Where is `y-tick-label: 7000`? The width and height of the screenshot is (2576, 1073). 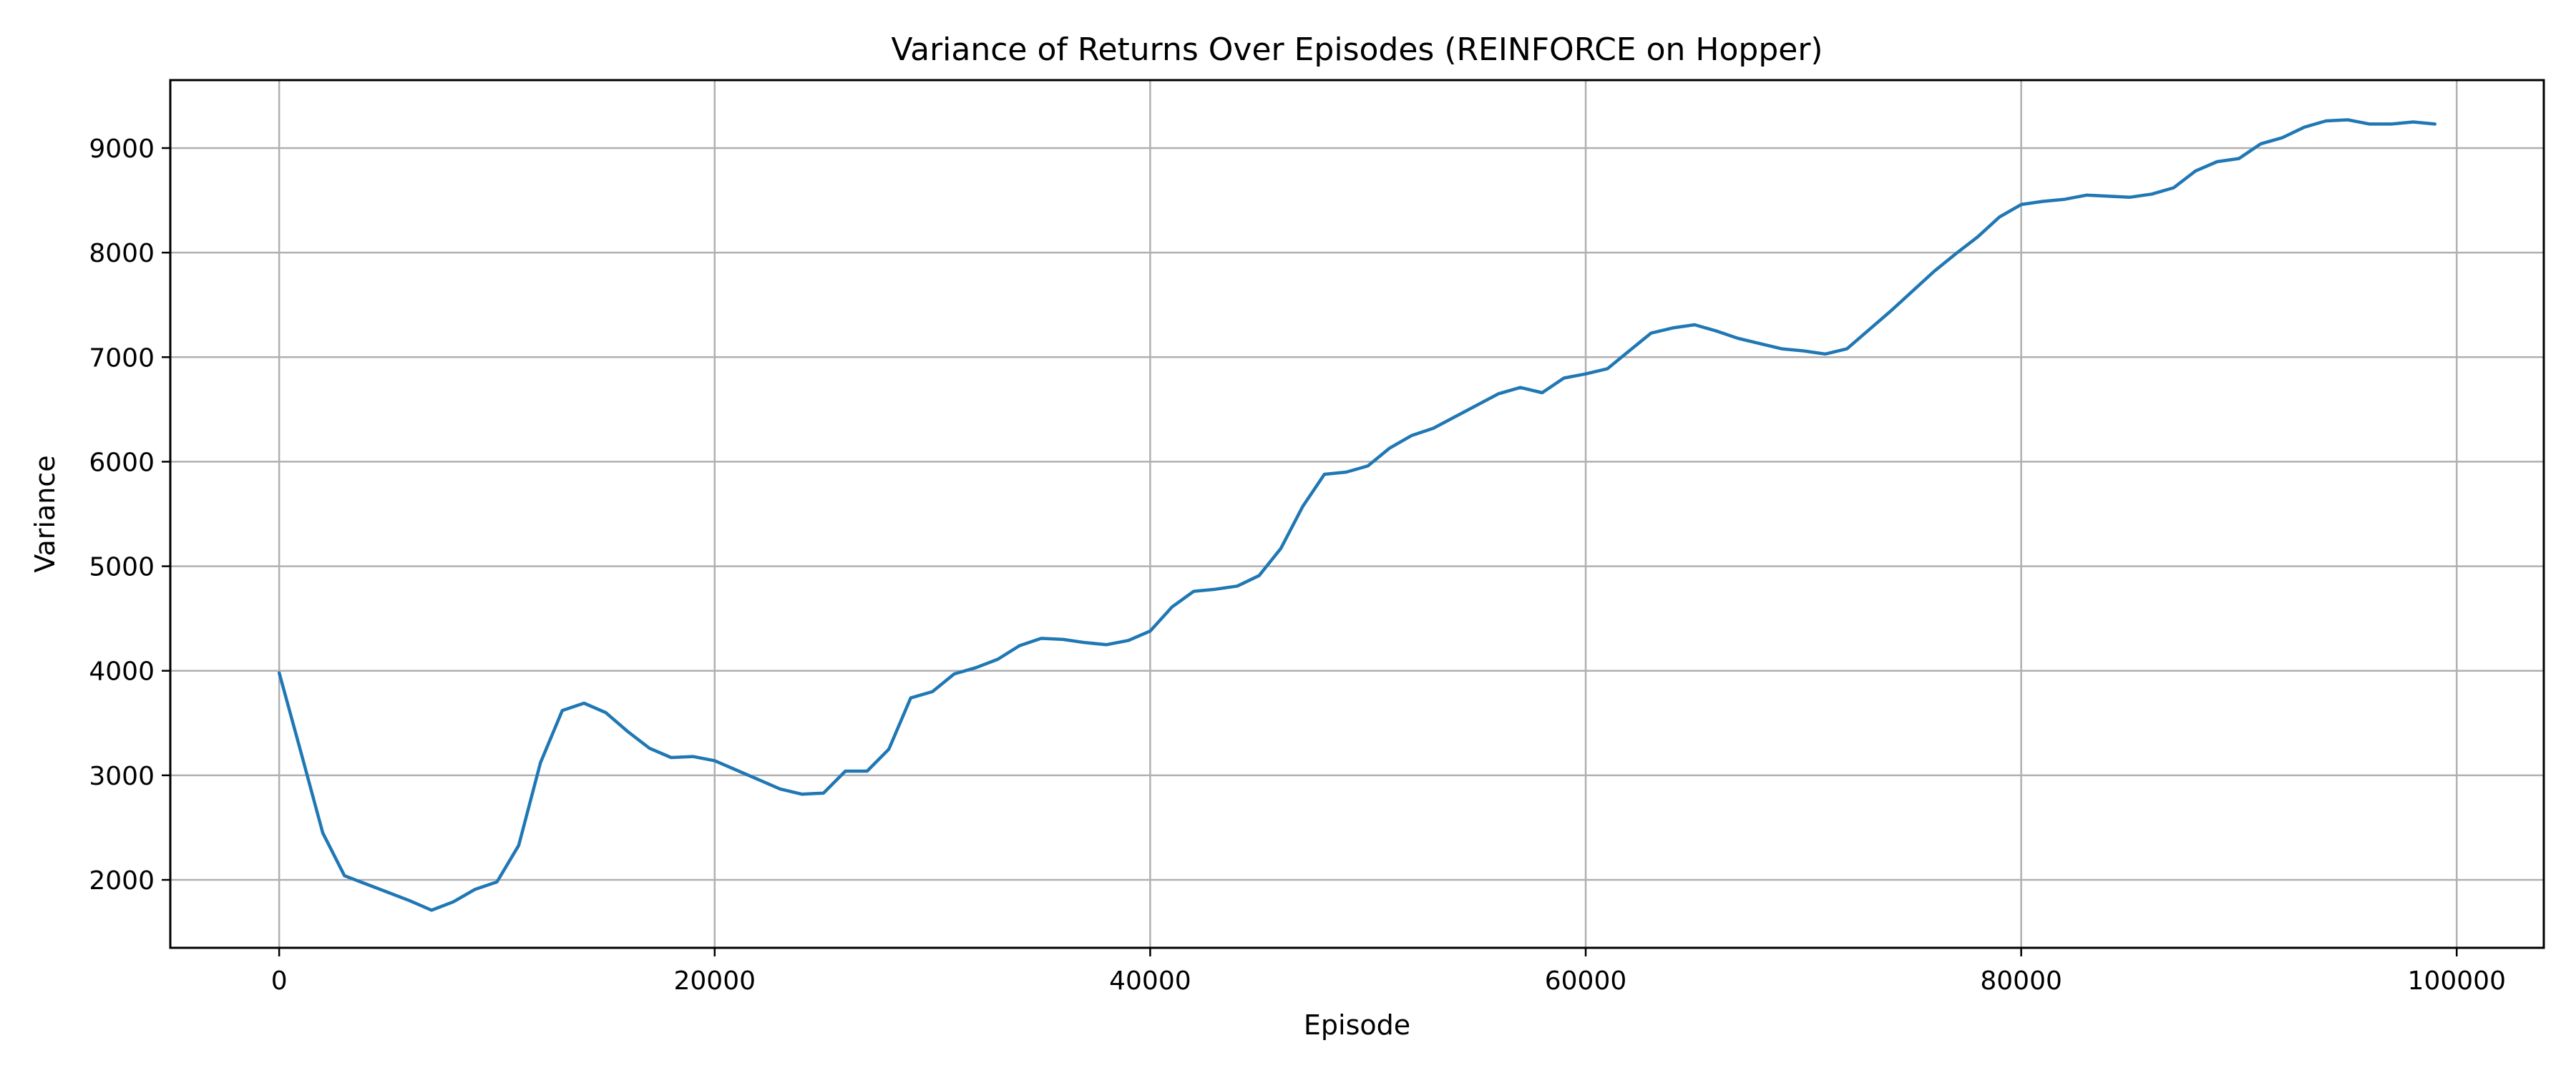
y-tick-label: 7000 is located at coordinates (122, 358).